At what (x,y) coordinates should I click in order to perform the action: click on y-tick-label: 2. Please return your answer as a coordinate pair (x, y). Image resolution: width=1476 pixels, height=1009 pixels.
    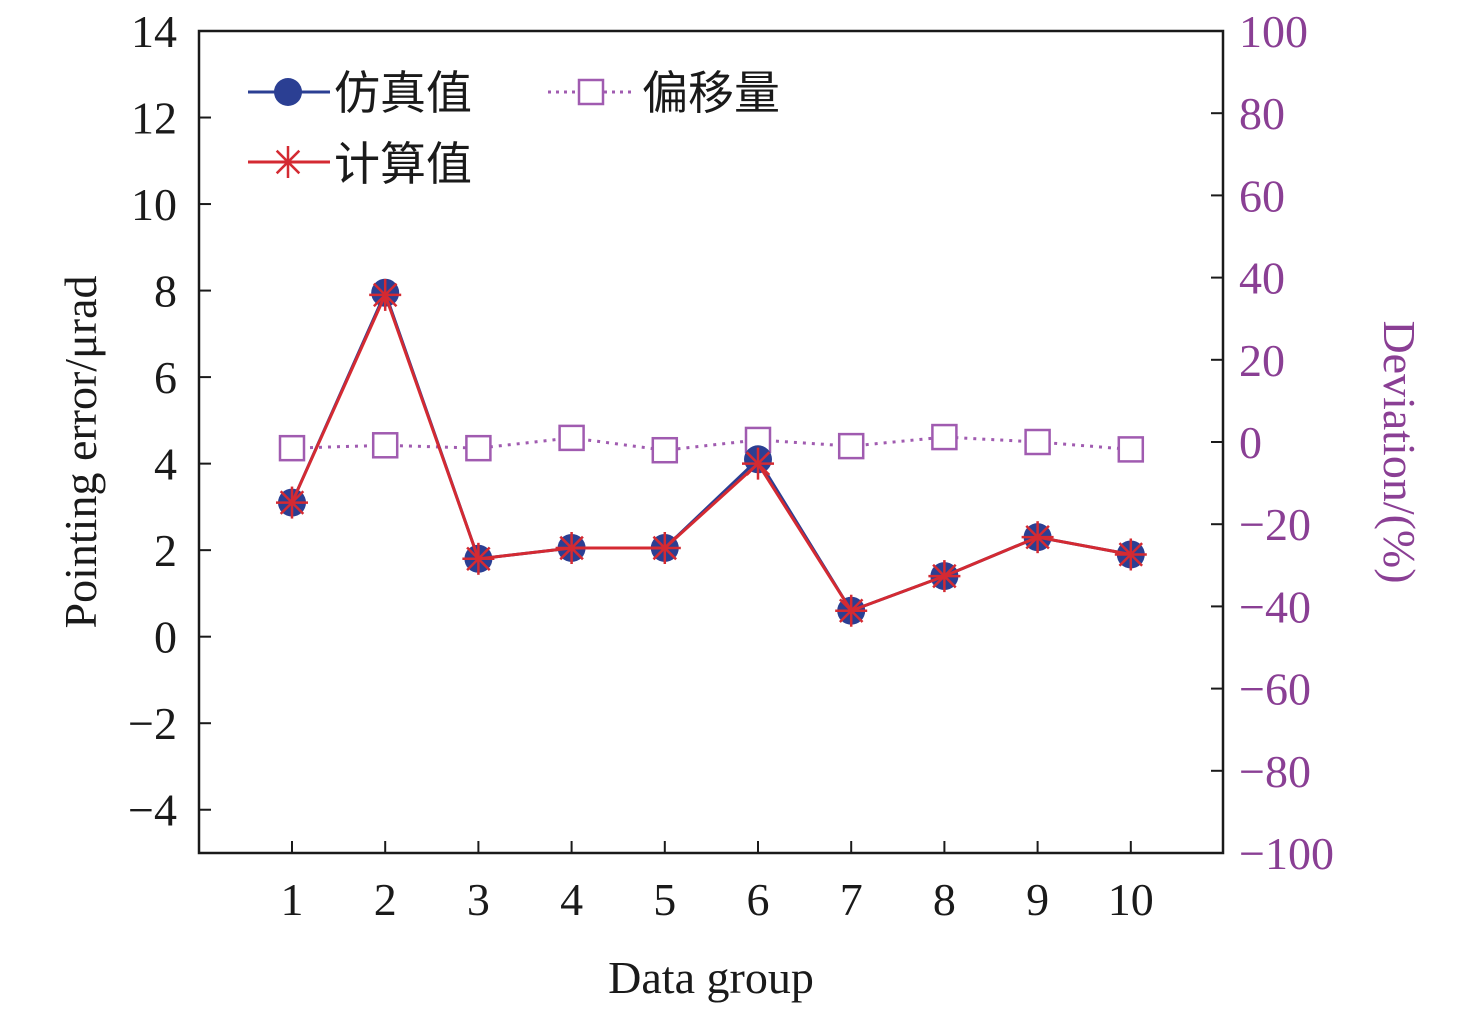
    Looking at the image, I should click on (165, 550).